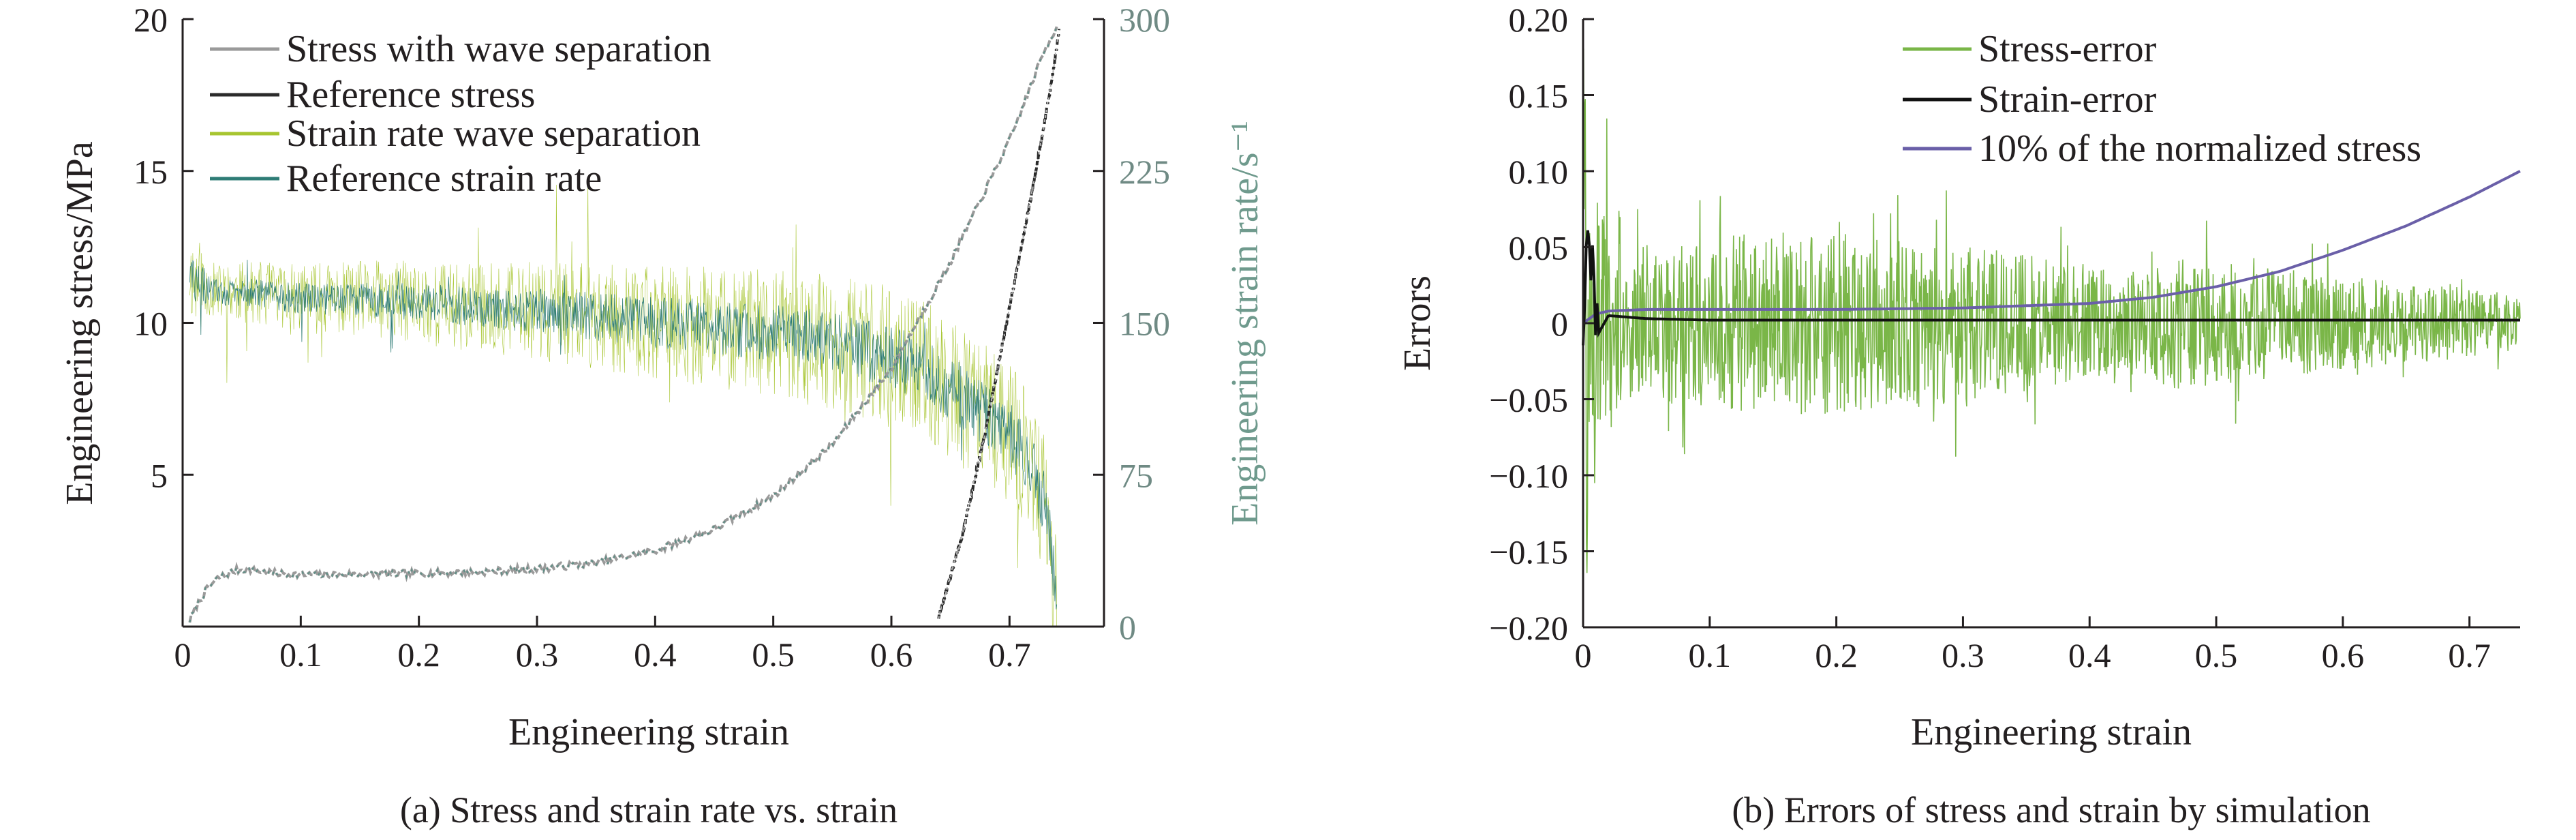 The height and width of the screenshot is (840, 2576). What do you see at coordinates (499, 49) in the screenshot?
I see `legend-label: Stress with wave separation` at bounding box center [499, 49].